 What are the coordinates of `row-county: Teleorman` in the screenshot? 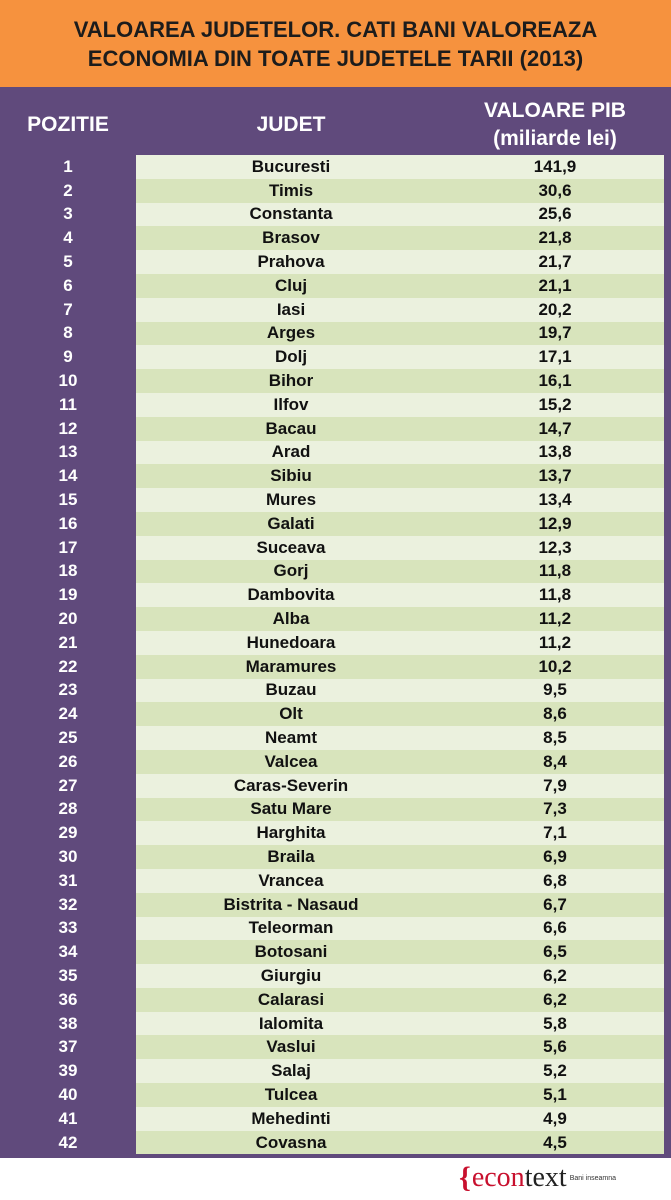 It's located at (291, 928).